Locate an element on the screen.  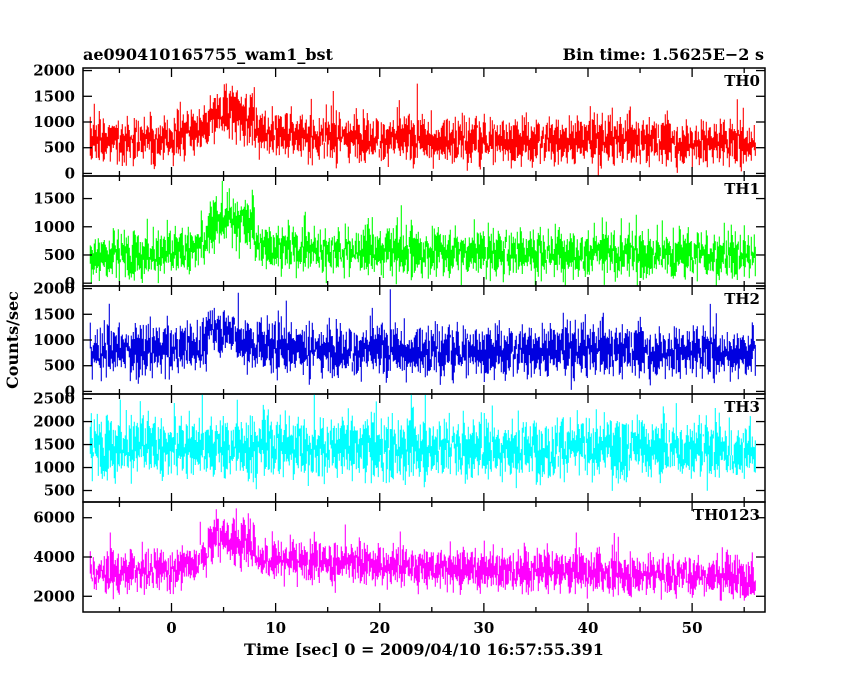
panel-label: TH0123 is located at coordinates (726, 515).